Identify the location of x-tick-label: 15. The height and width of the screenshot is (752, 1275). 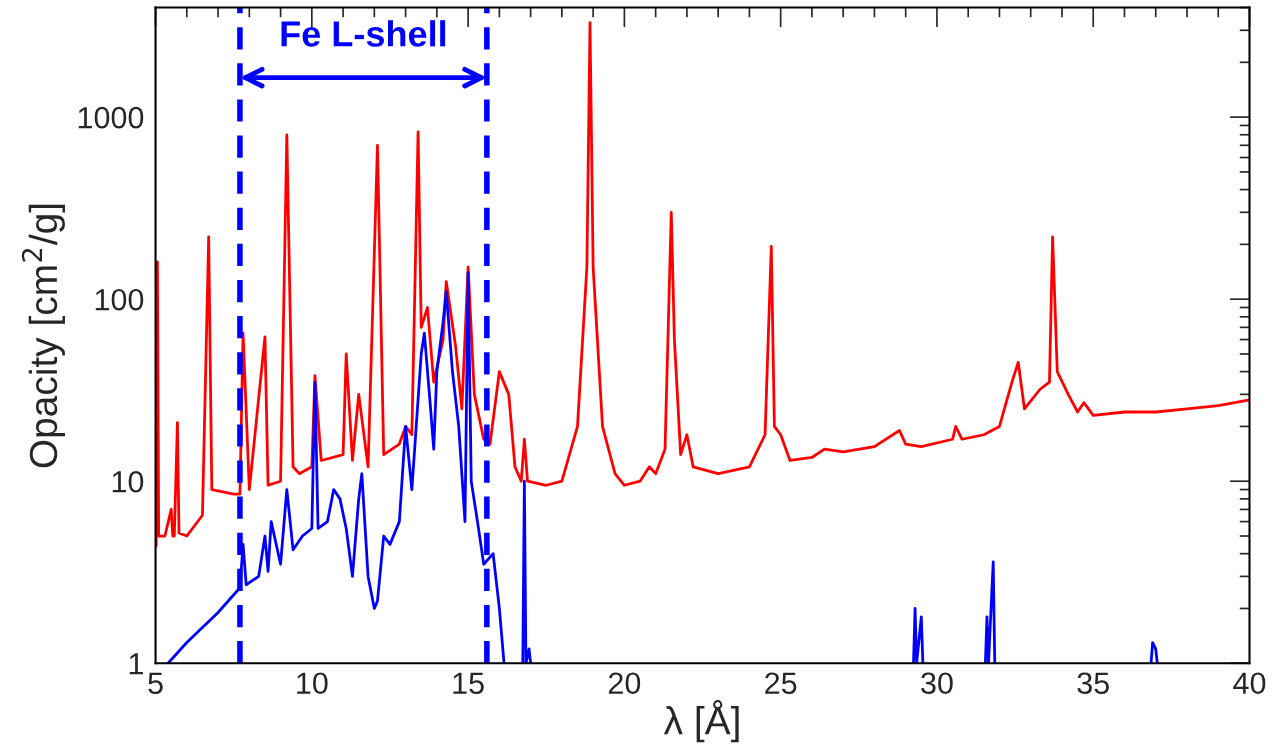
(468, 683).